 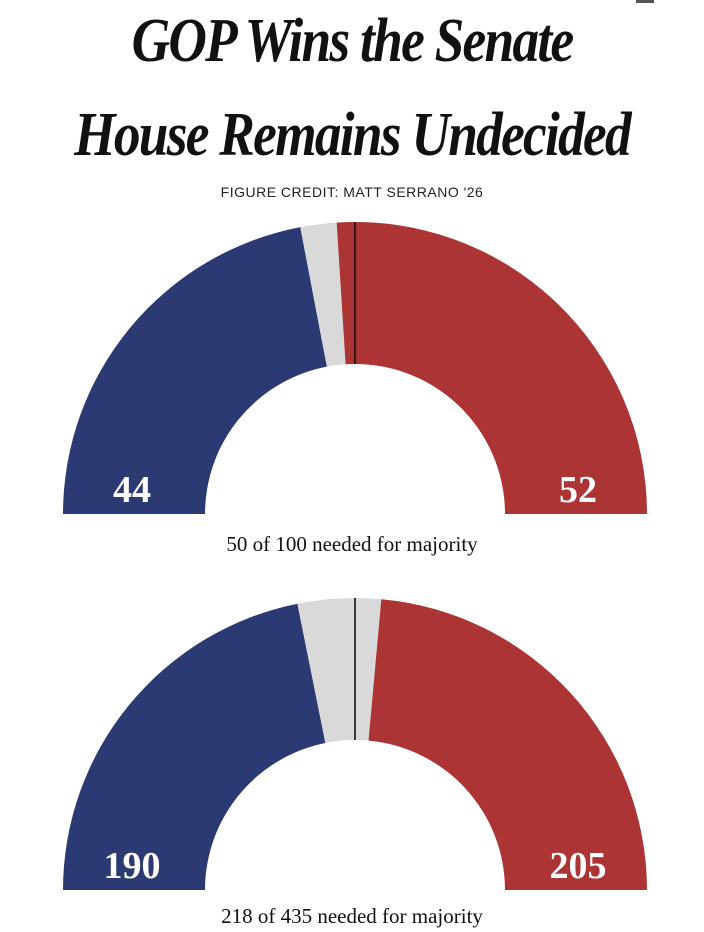 What do you see at coordinates (578, 490) in the screenshot?
I see `senate-republican-seat-count: 52` at bounding box center [578, 490].